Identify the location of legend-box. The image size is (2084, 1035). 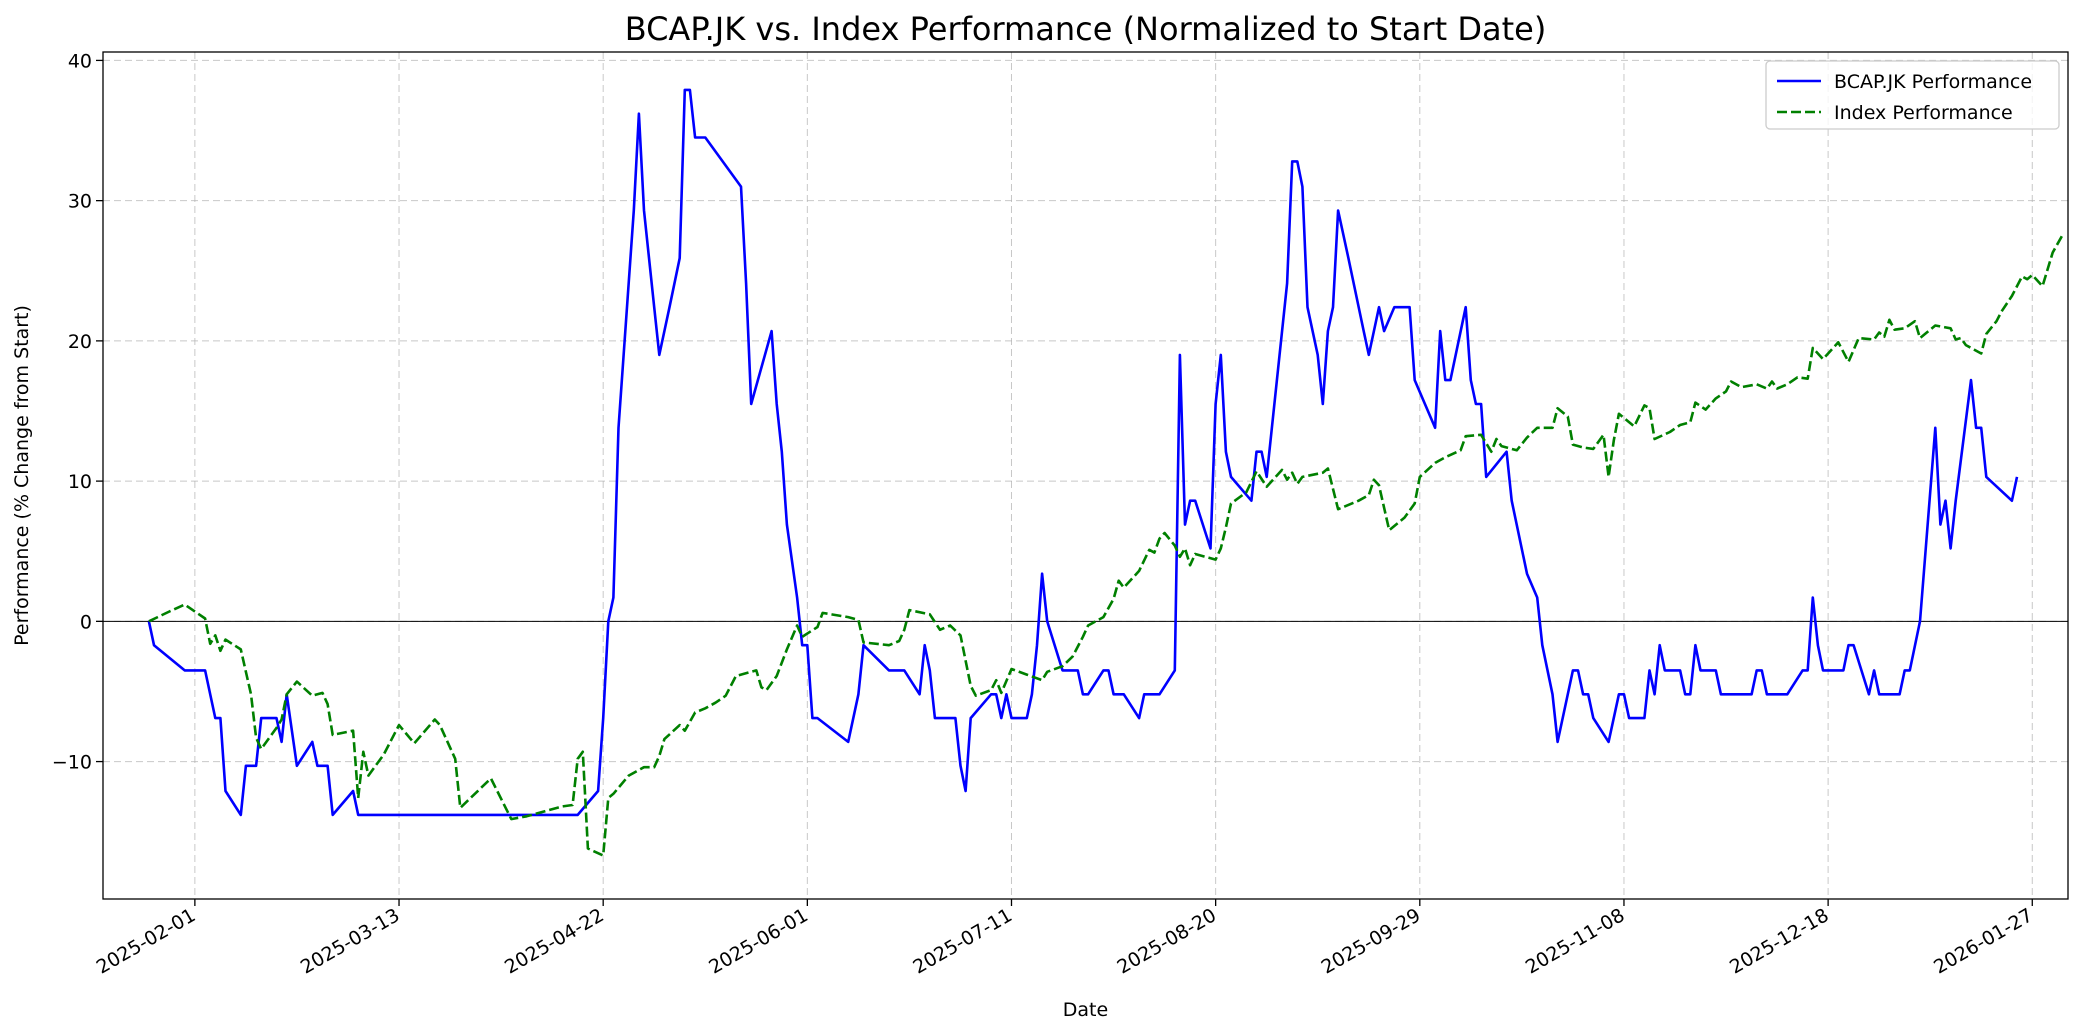
(1912, 95).